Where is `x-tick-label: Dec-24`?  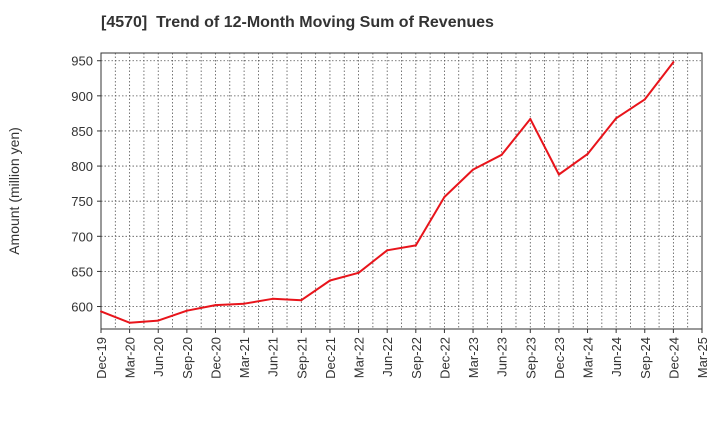 x-tick-label: Dec-24 is located at coordinates (673, 358).